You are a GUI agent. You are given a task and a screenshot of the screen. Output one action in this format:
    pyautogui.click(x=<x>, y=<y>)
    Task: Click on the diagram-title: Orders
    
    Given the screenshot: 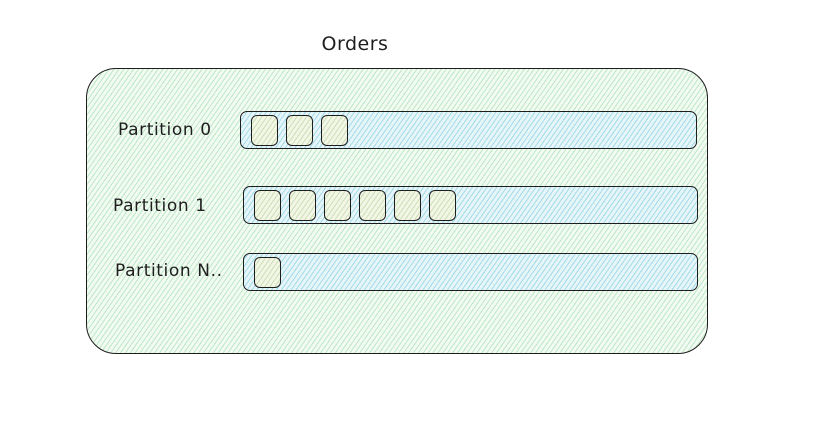 What is the action you would take?
    pyautogui.click(x=355, y=44)
    